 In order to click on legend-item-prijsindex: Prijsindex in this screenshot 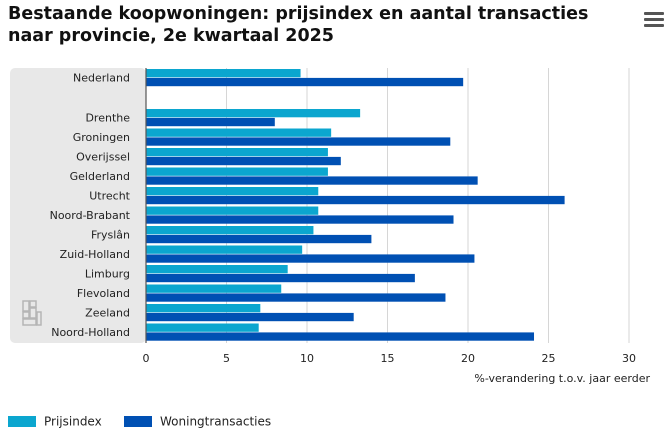, I will do `click(55, 421)`.